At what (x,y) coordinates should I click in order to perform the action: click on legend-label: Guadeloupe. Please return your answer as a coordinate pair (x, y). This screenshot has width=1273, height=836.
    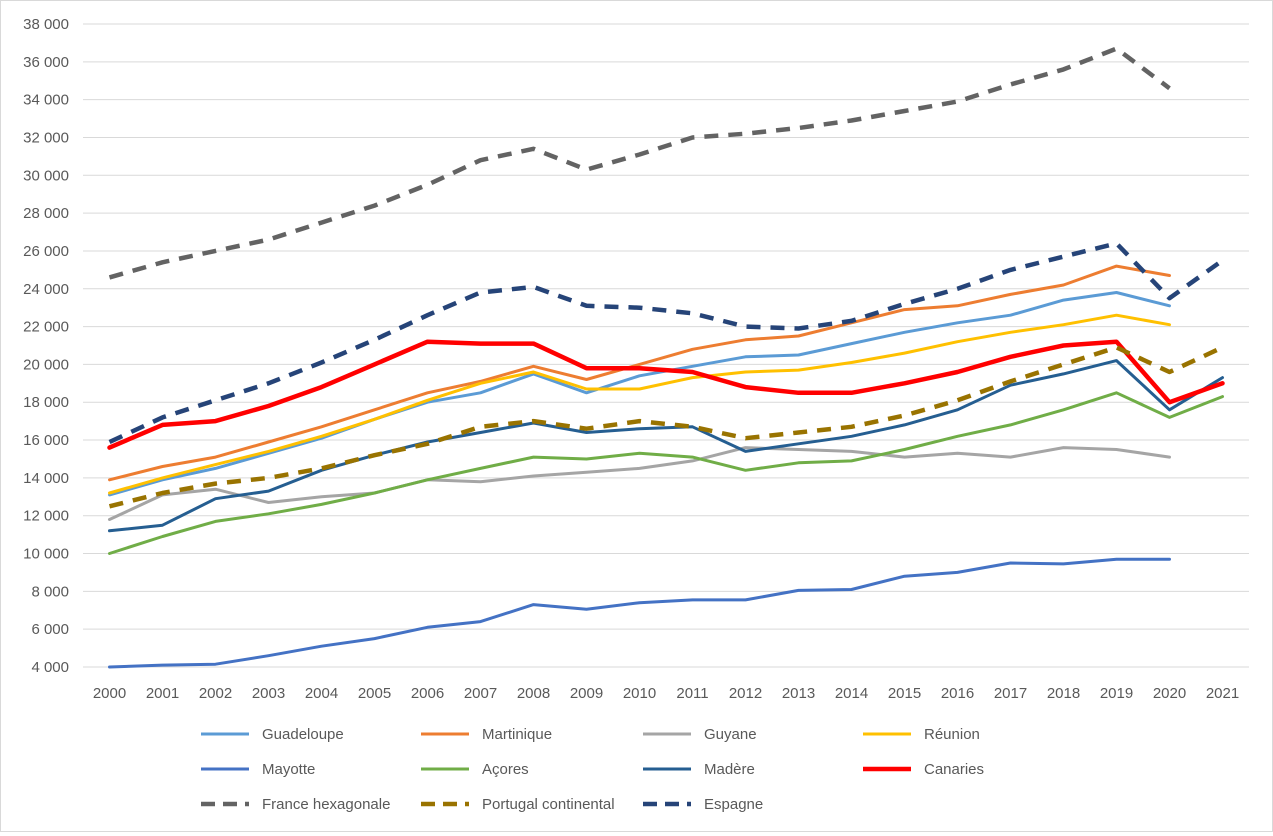
    Looking at the image, I should click on (303, 734).